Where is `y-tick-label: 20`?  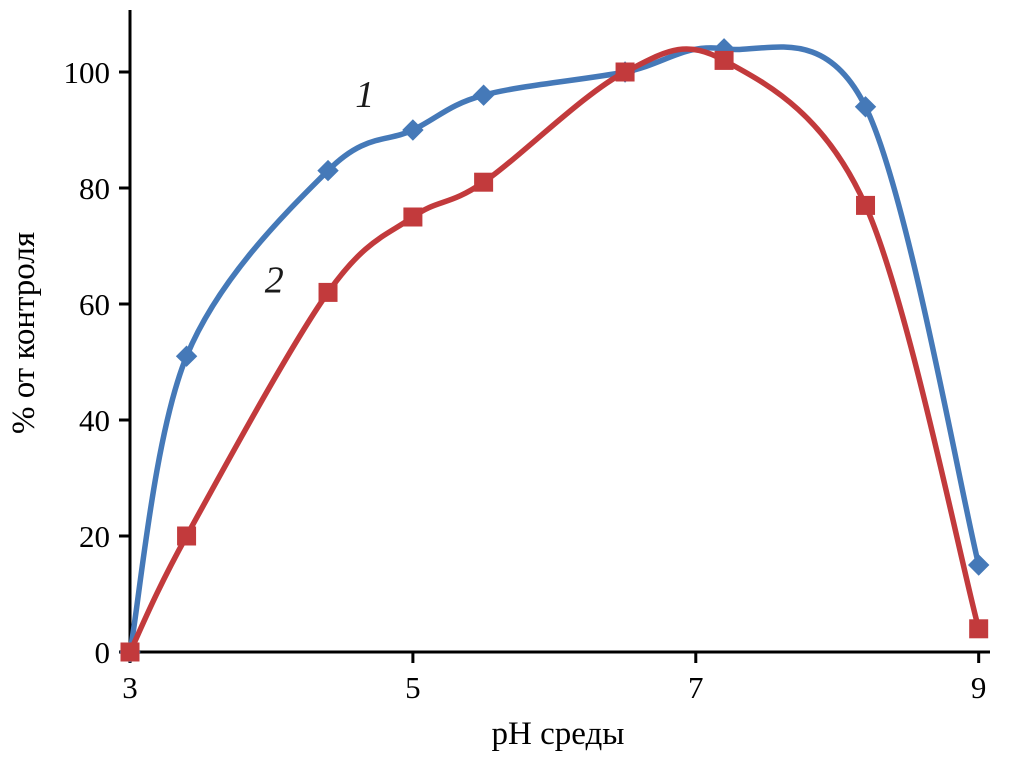 y-tick-label: 20 is located at coordinates (94, 536).